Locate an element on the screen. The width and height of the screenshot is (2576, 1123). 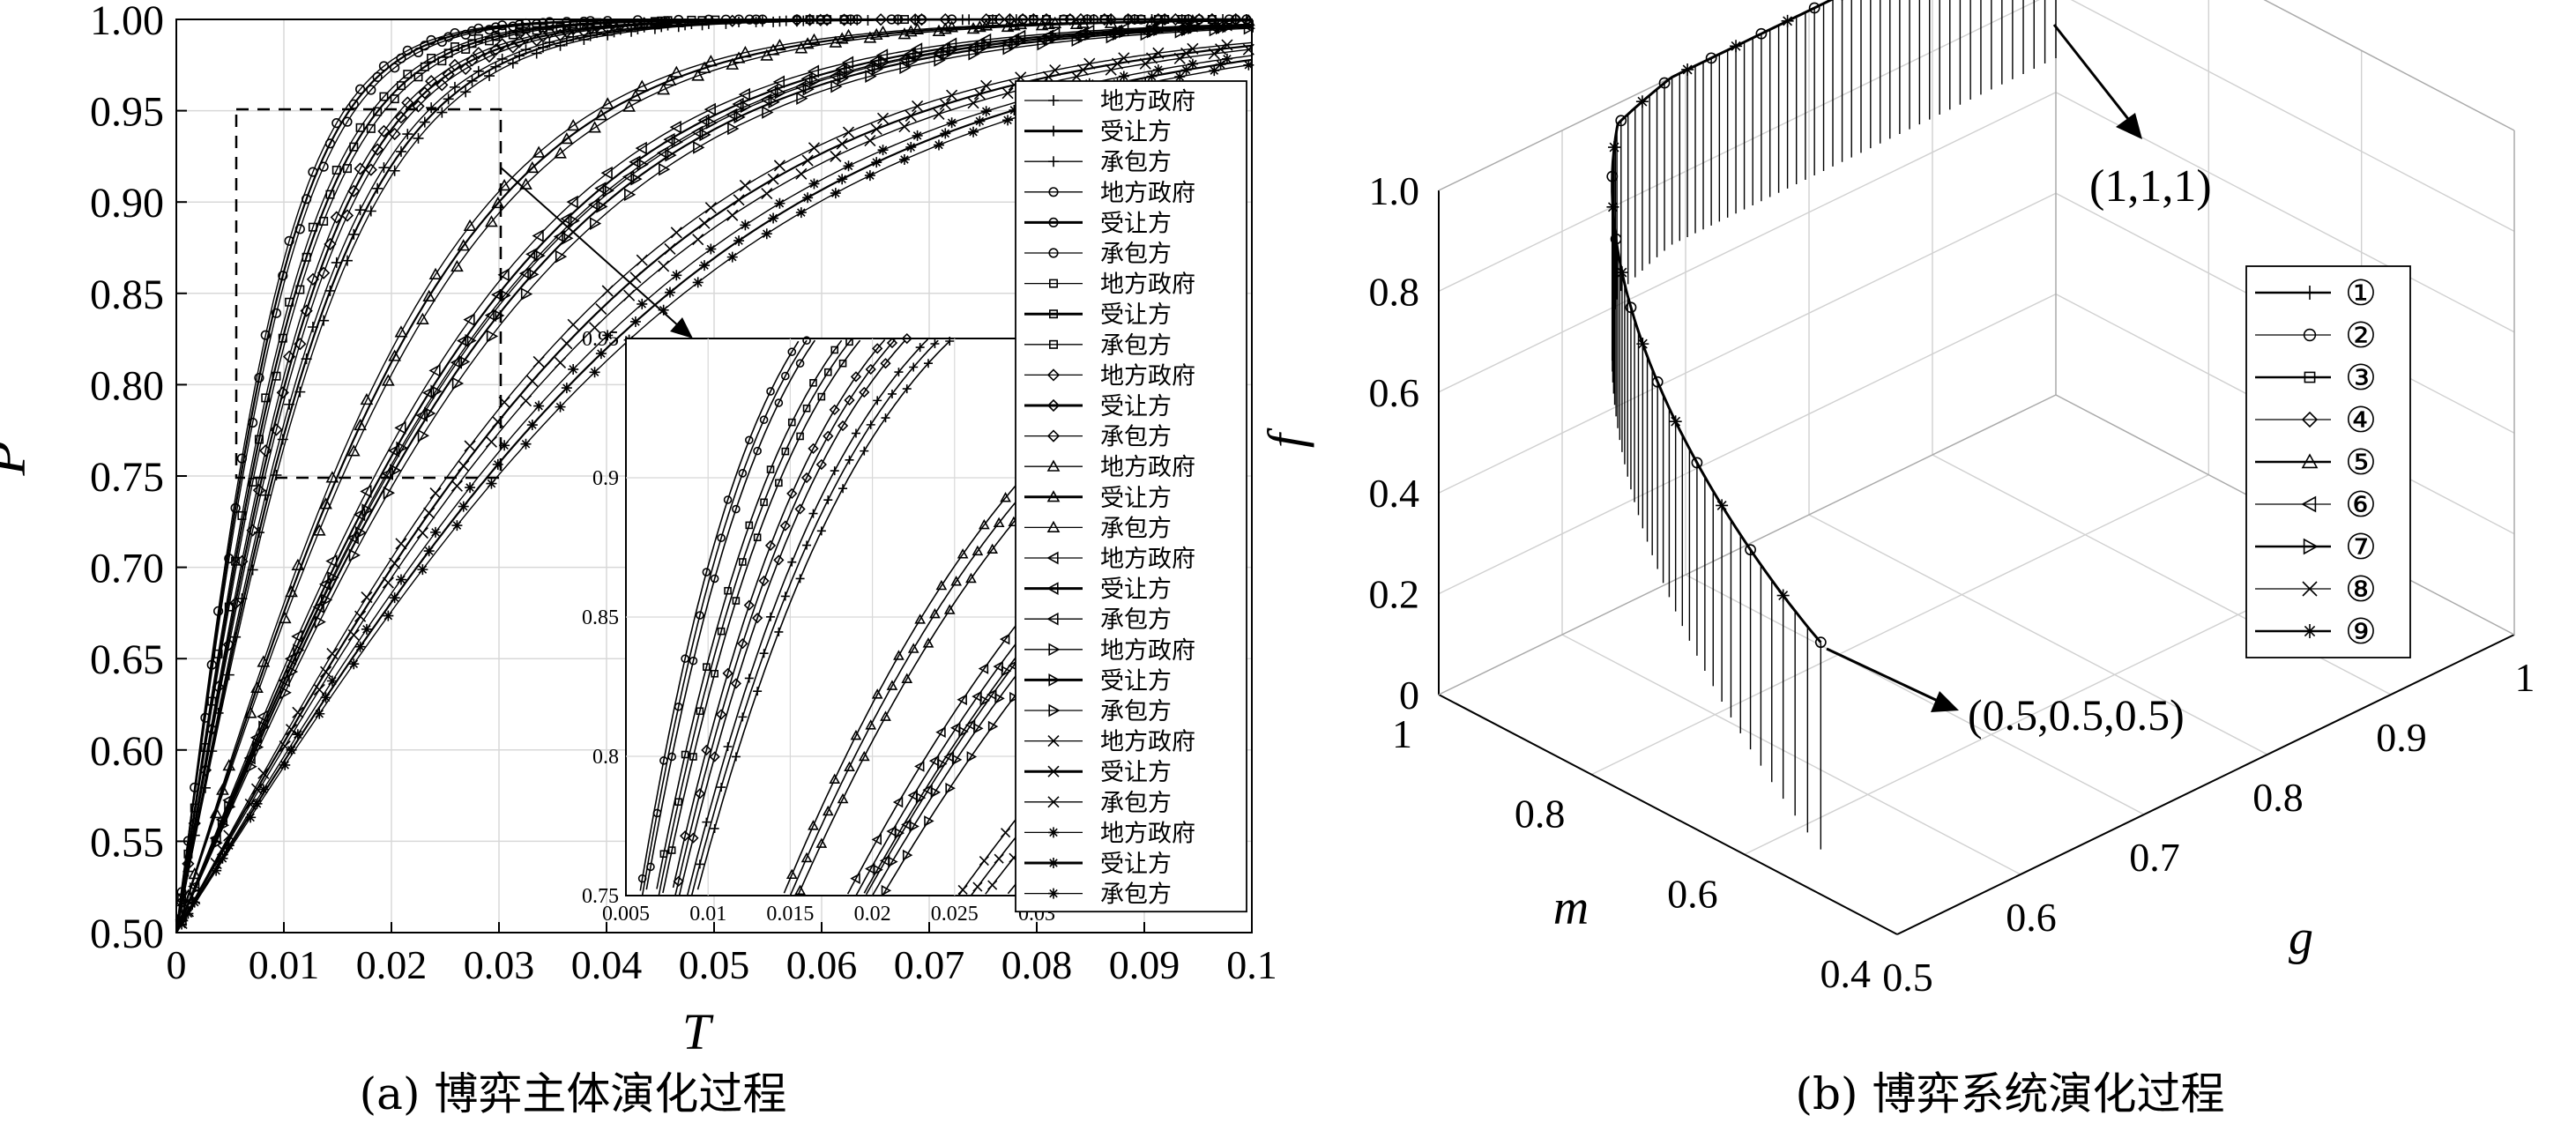
b-gtick-label: 0.8 is located at coordinates (2278, 797).